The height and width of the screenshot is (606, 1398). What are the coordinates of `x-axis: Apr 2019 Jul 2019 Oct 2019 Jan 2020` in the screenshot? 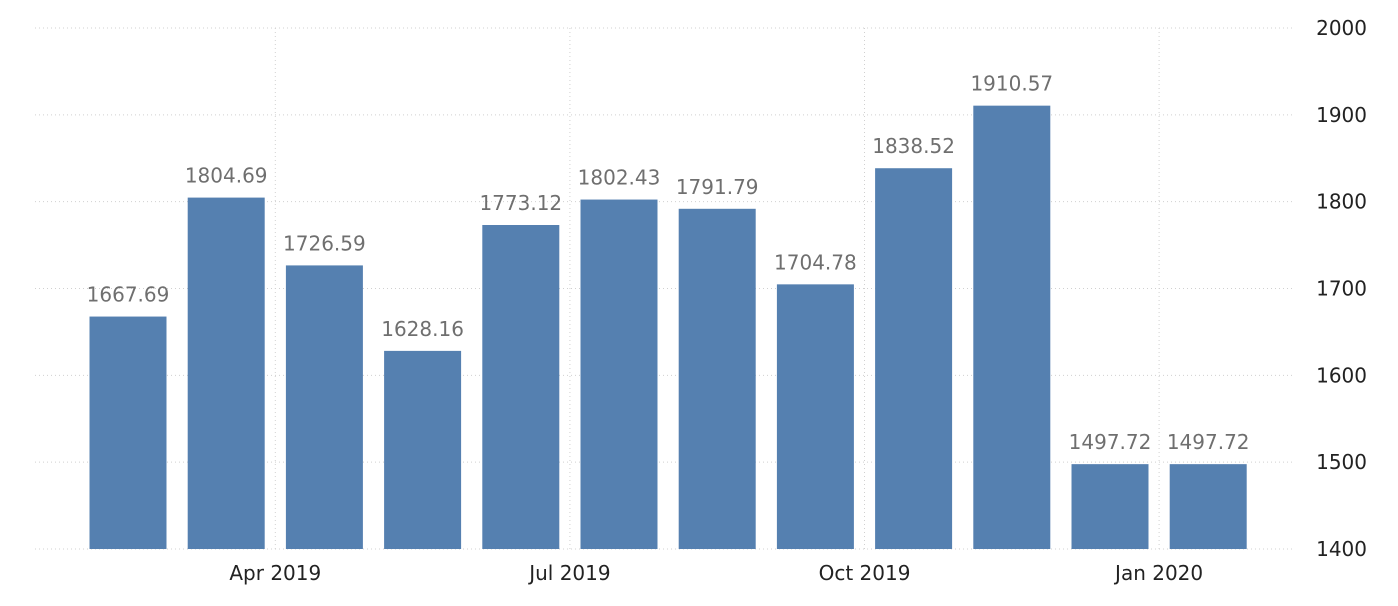 It's located at (716, 573).